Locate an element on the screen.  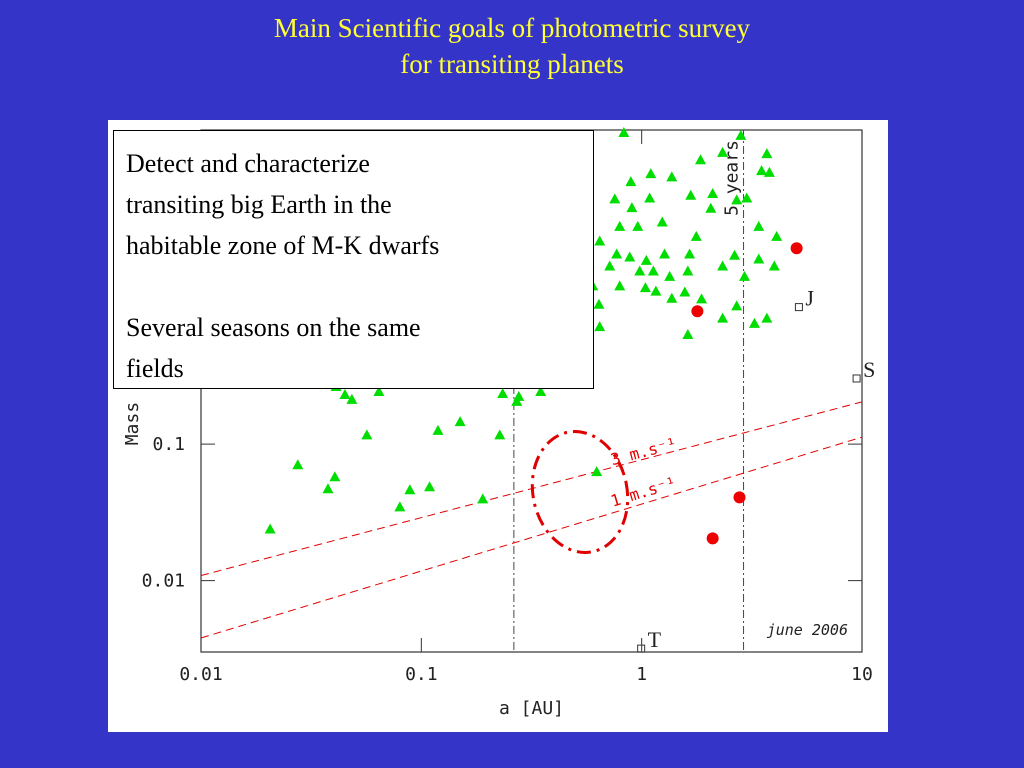
rv-label: 1 m.s⁻¹ is located at coordinates (643, 492).